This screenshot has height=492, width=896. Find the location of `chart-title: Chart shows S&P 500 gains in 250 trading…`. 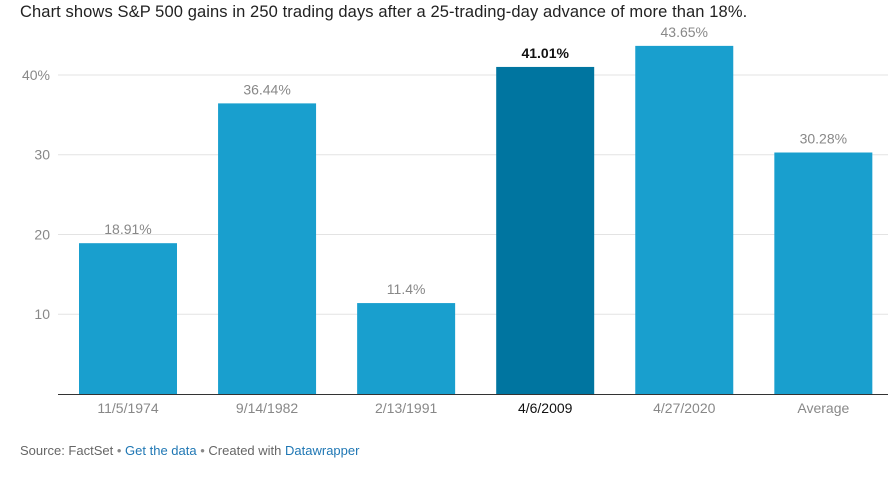

chart-title: Chart shows S&P 500 gains in 250 trading… is located at coordinates (384, 12).